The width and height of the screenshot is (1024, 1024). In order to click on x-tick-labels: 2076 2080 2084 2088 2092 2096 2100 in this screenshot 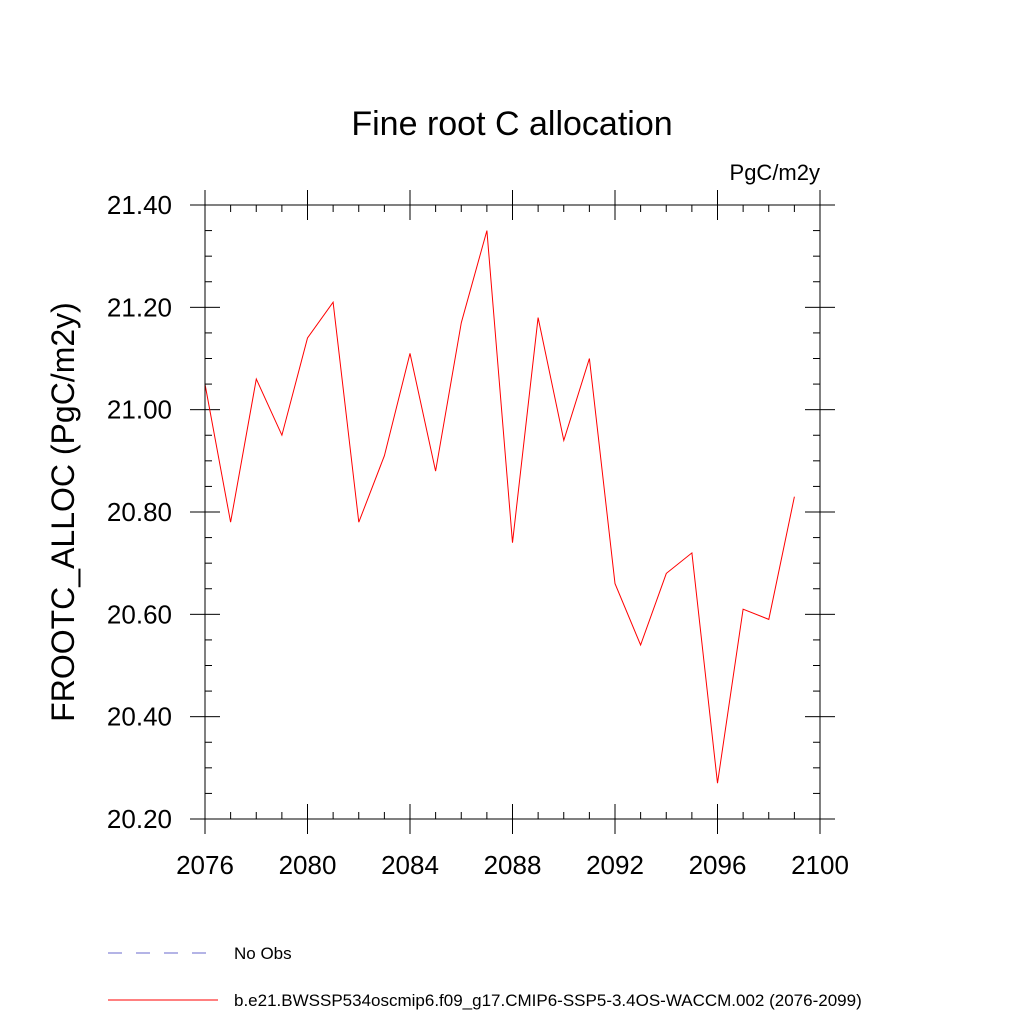, I will do `click(512, 865)`.